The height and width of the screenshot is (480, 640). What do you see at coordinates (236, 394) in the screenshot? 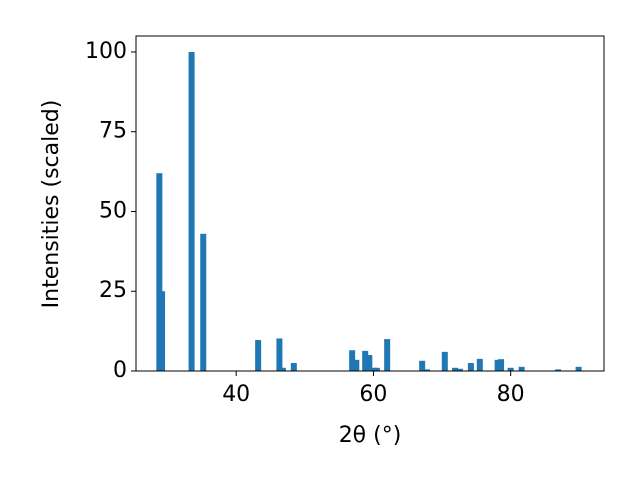
I see `x-tick-label: 40` at bounding box center [236, 394].